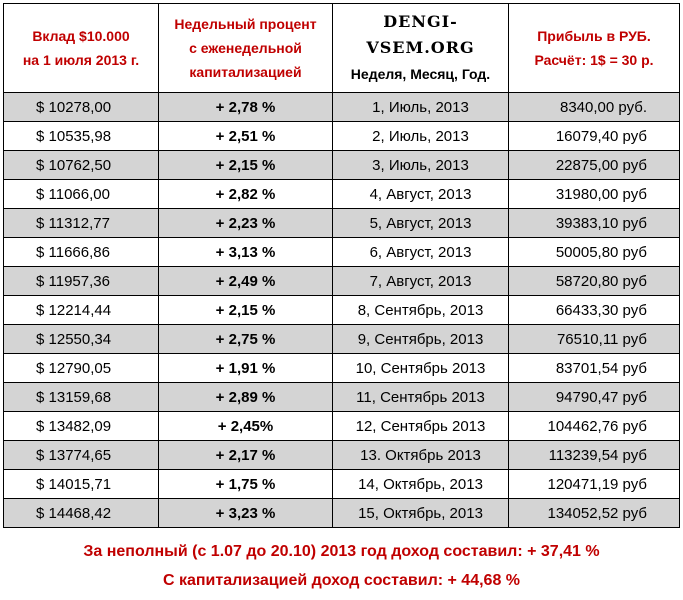 This screenshot has width=683, height=600. Describe the element at coordinates (594, 310) in the screenshot. I see `profit-cell: 66433,30 руб` at that location.